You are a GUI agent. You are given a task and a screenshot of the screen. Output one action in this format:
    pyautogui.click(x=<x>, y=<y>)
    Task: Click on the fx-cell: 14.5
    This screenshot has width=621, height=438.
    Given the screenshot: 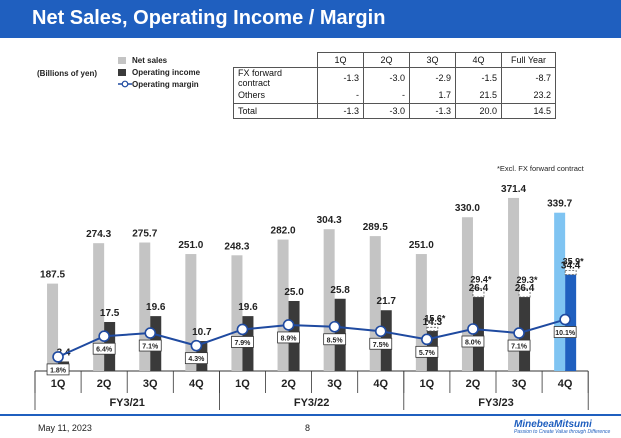 What is the action you would take?
    pyautogui.click(x=528, y=110)
    